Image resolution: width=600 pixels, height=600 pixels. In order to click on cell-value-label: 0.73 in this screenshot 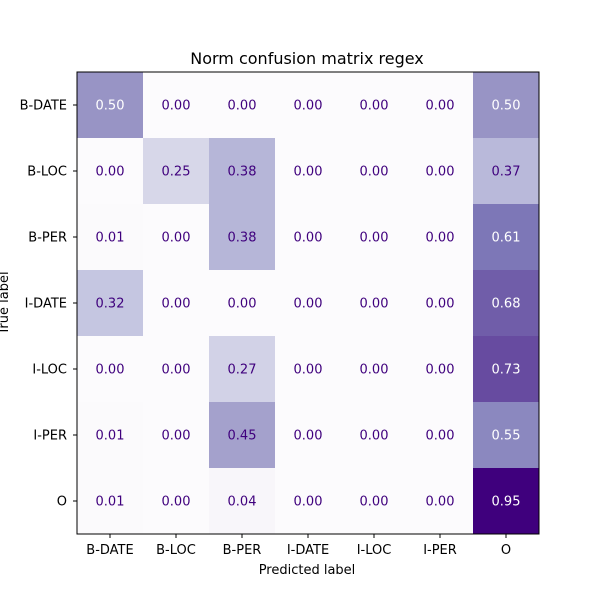, I will do `click(506, 370)`.